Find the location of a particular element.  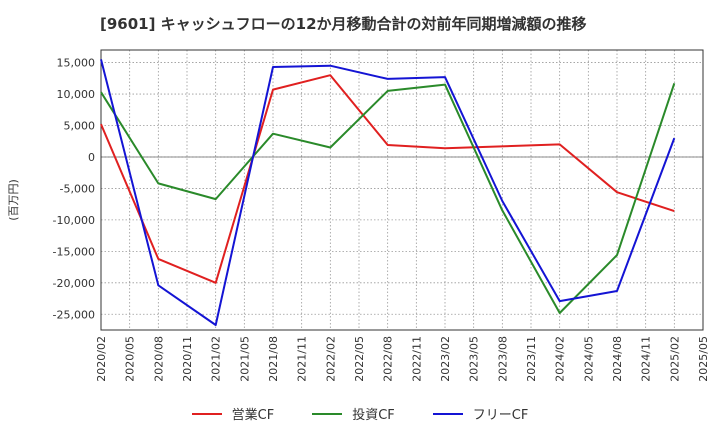

legend-item: 投資CF is located at coordinates (353, 413).